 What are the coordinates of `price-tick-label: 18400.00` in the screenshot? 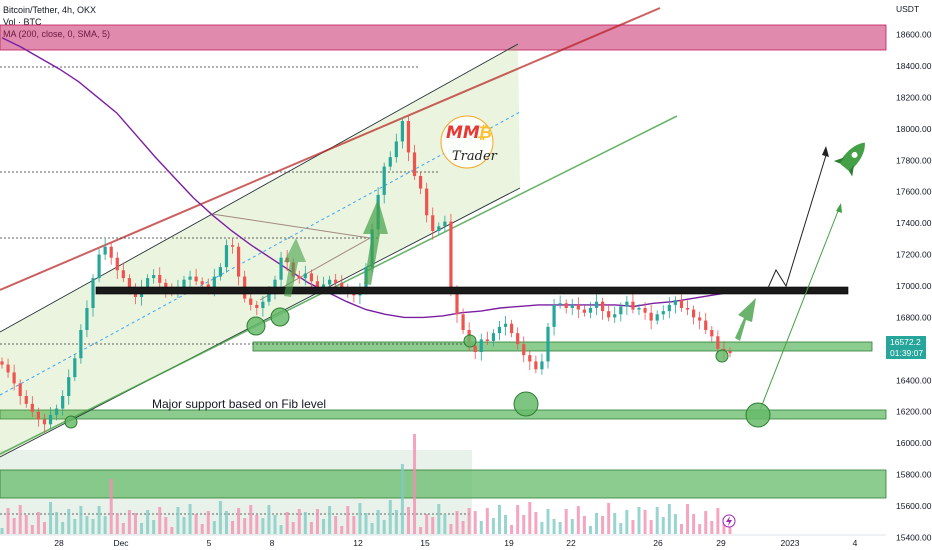 It's located at (914, 66).